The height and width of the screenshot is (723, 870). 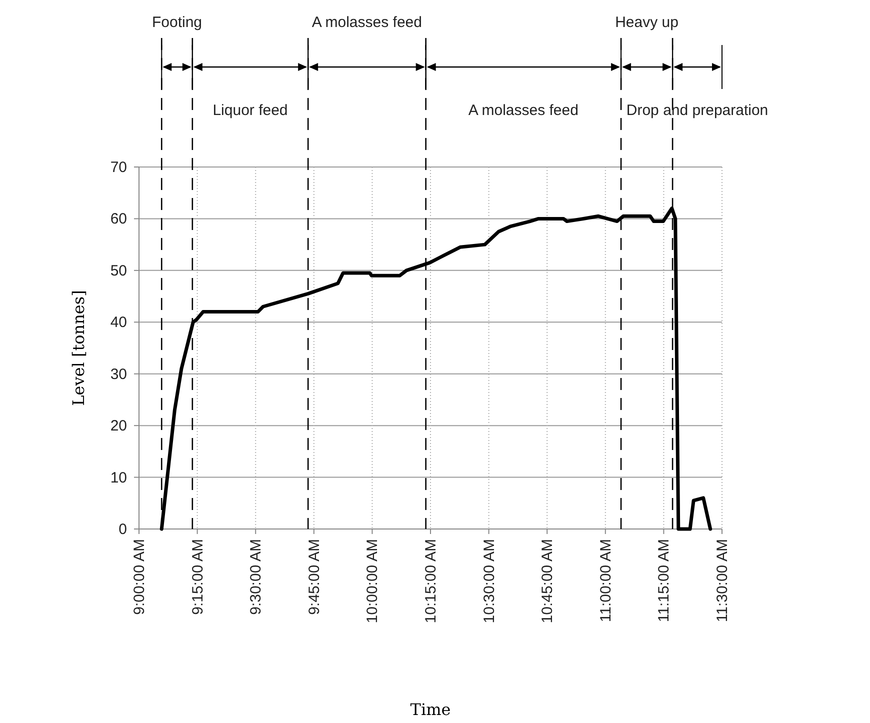 I want to click on x-tick-label: 9:30:00 AM, so click(x=256, y=577).